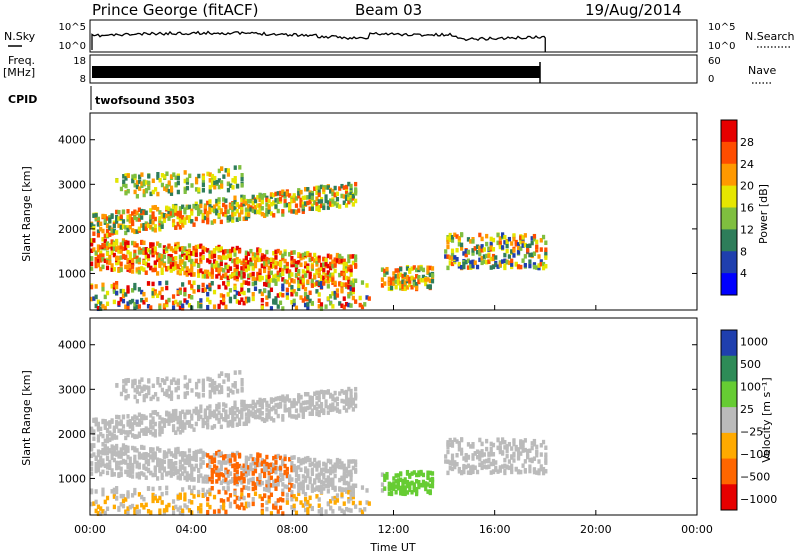 This screenshot has height=554, width=800. Describe the element at coordinates (389, 69) in the screenshot. I see `freq-panel: Freq. [MHz] 18 8 60 0 Nave` at that location.